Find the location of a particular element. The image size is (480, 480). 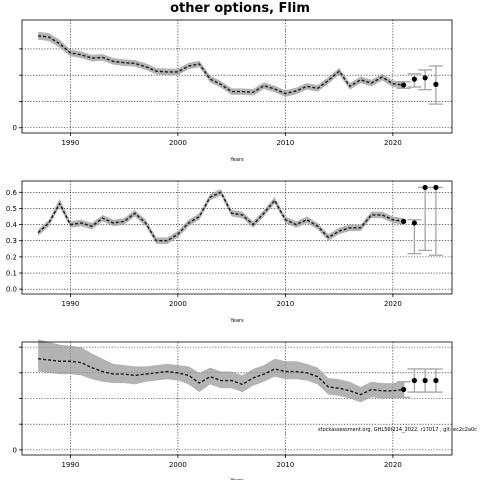

y-tick-label: 0.1 is located at coordinates (11, 274).